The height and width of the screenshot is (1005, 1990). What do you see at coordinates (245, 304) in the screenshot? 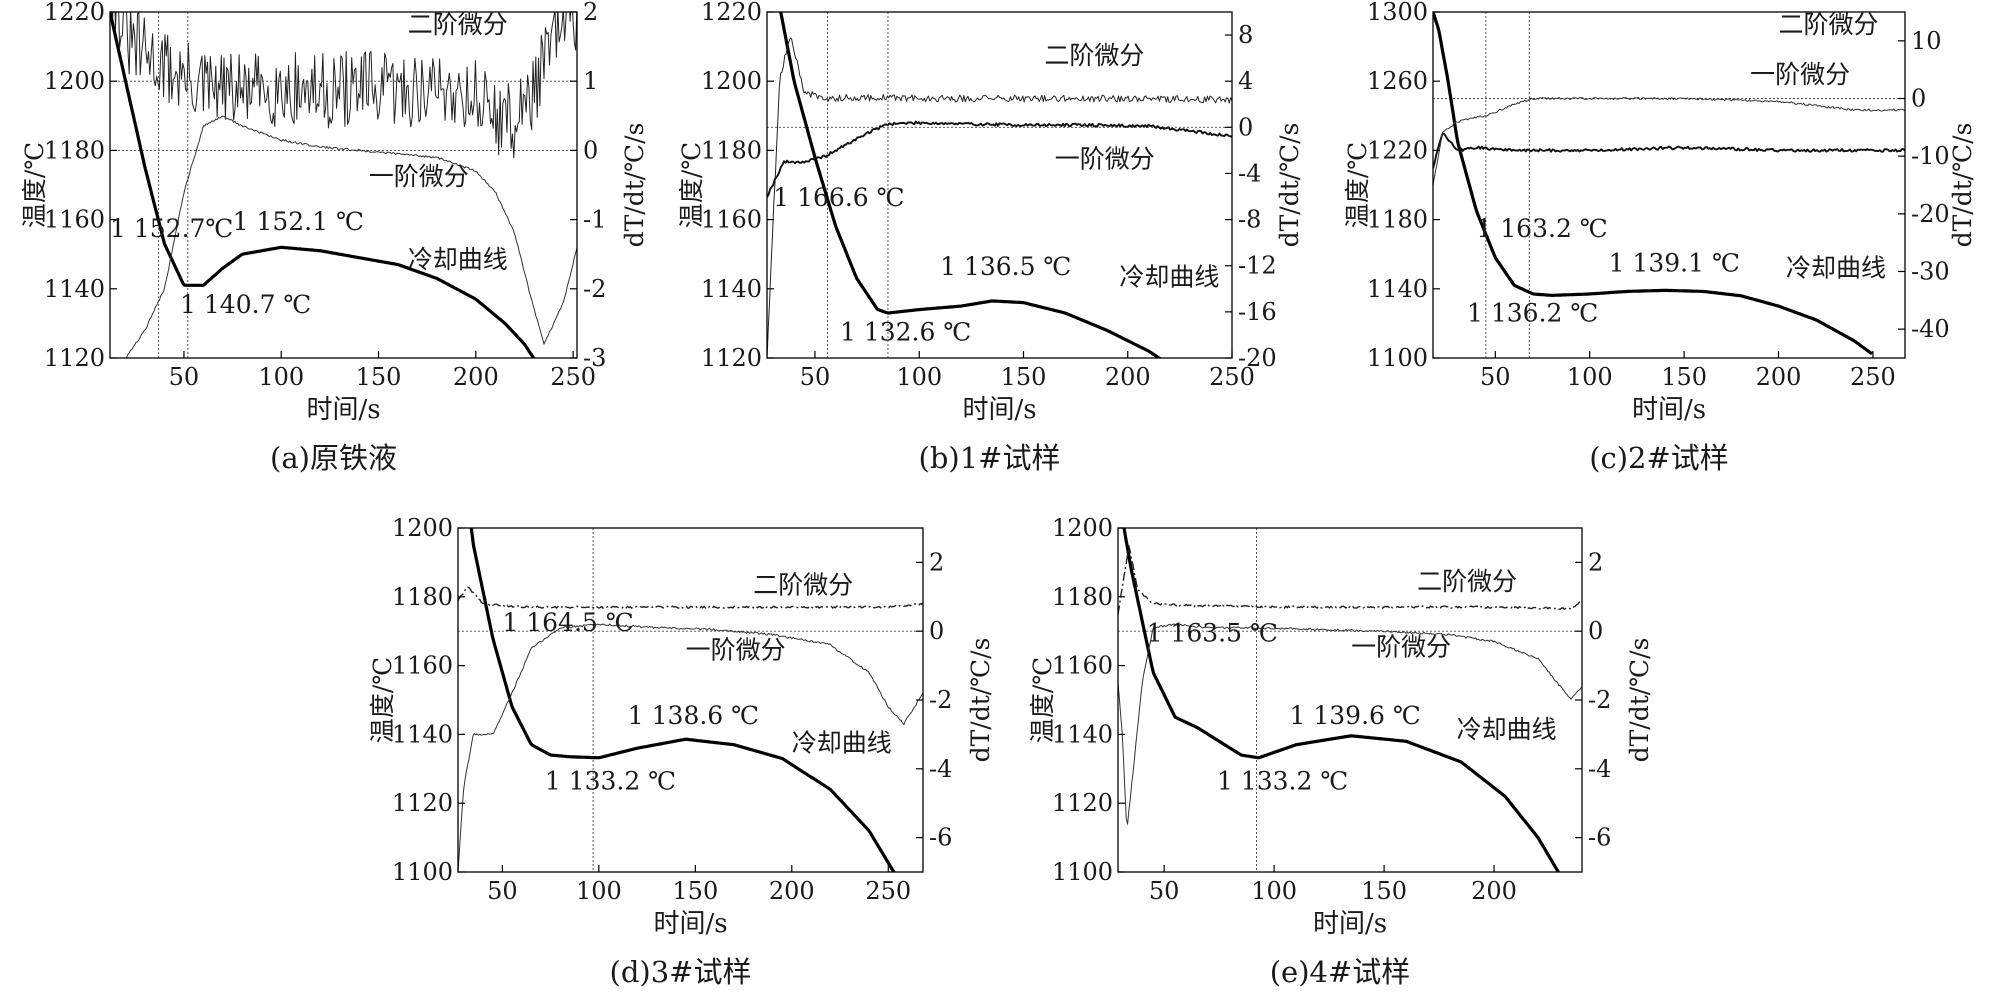
I see `annotation-label: 1 140.7 ℃` at bounding box center [245, 304].